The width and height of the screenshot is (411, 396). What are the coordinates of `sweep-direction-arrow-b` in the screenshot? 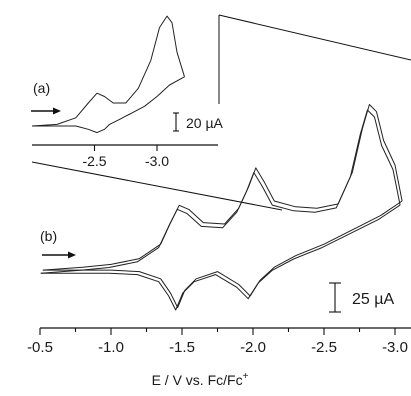 It's located at (59, 255).